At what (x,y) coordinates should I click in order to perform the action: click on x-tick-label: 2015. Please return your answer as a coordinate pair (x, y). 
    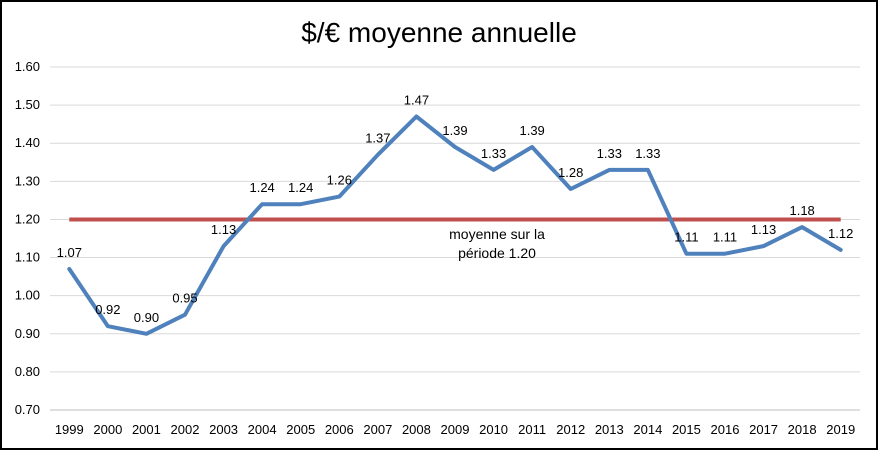
    Looking at the image, I should click on (686, 429).